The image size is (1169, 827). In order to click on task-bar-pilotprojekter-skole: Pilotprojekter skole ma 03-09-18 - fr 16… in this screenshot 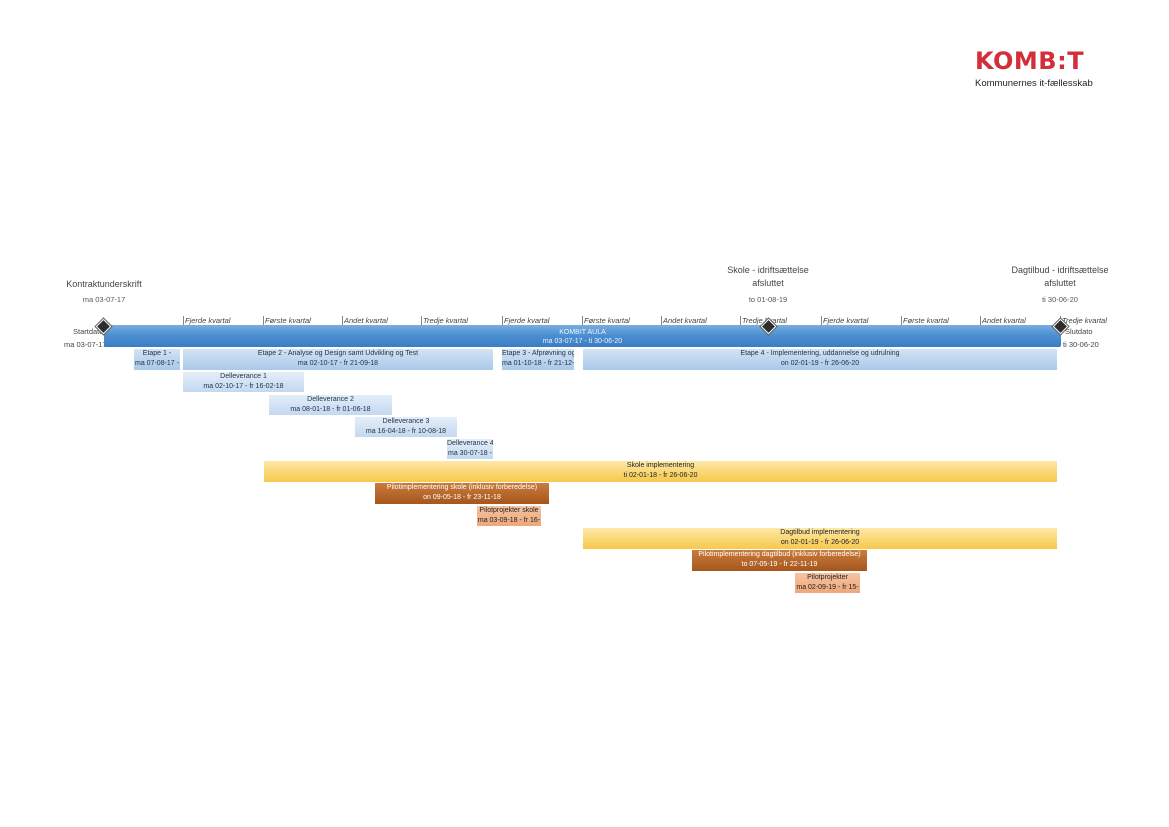, I will do `click(509, 516)`.